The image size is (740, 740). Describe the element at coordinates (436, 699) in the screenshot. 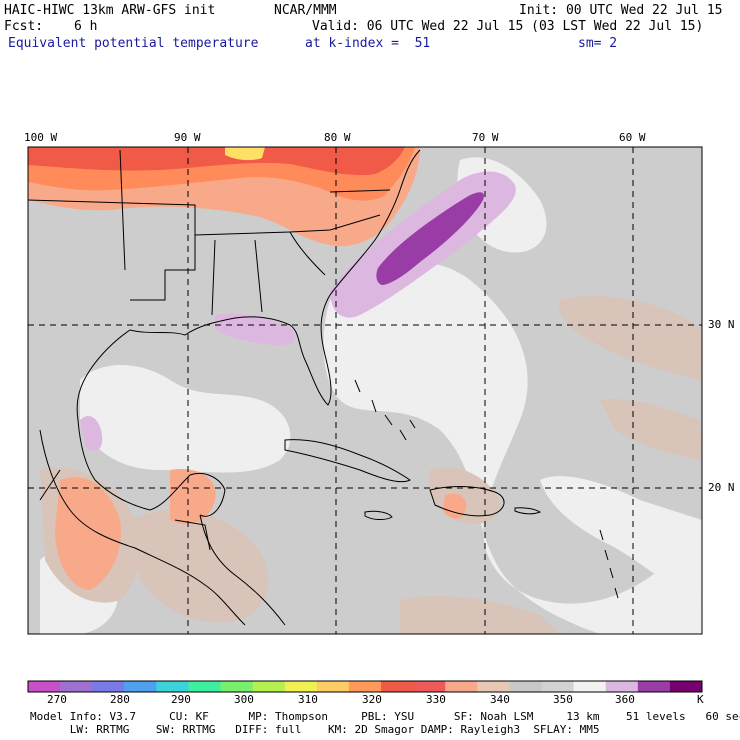

I see `colorbar-tick-label: 330` at that location.